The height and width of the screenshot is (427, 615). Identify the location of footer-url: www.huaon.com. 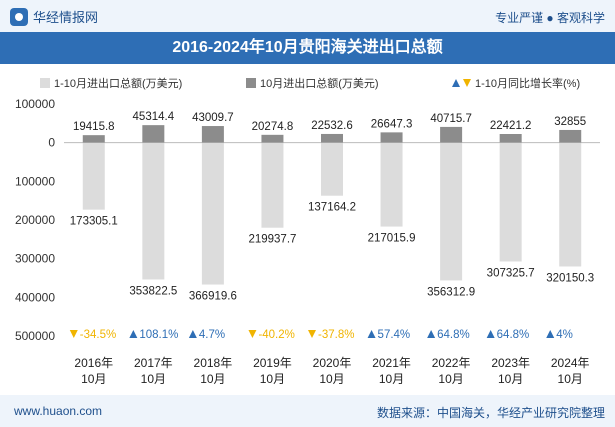
(58, 411).